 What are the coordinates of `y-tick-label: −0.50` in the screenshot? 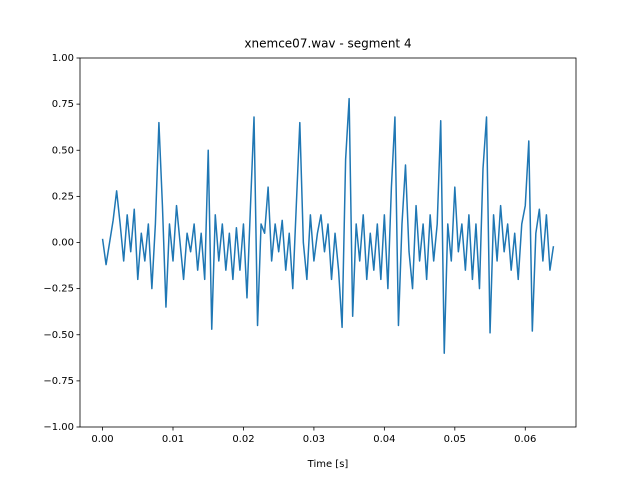 It's located at (58, 335).